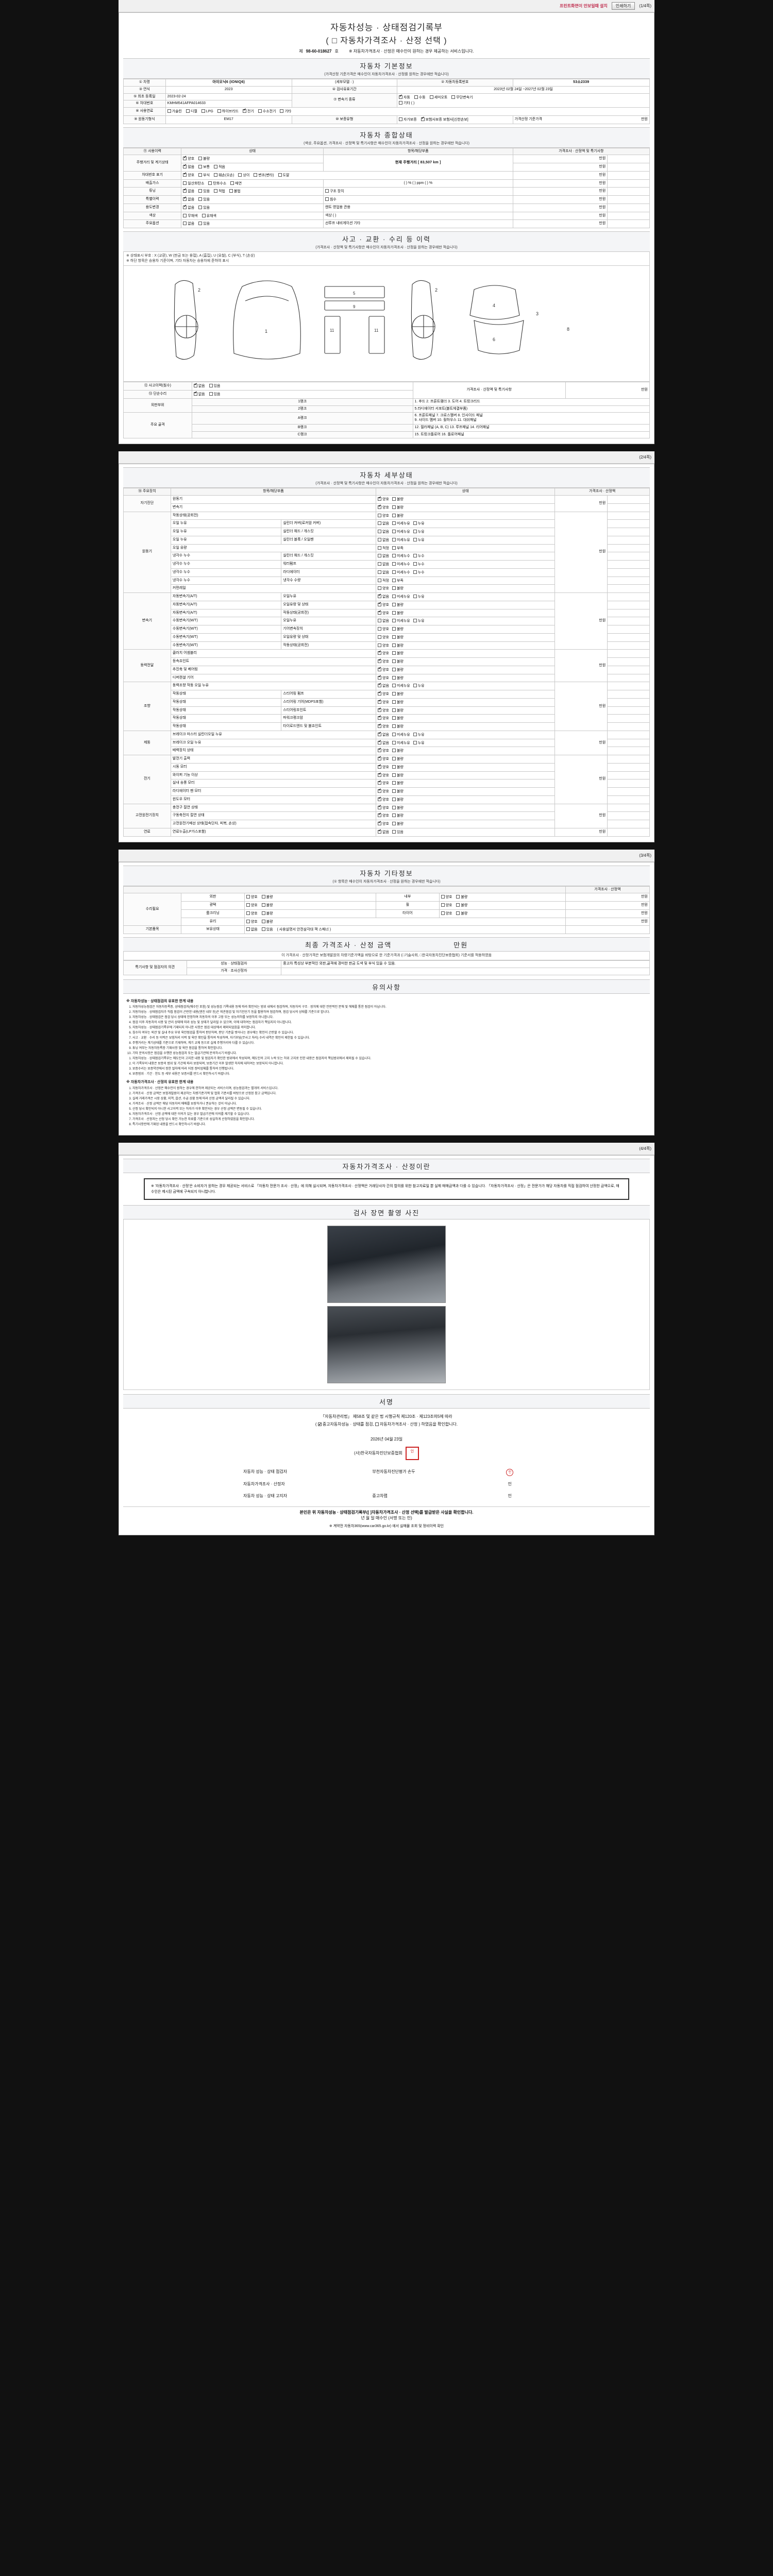  What do you see at coordinates (204, 167) in the screenshot?
I see `option-mileage-normal: 보통` at bounding box center [204, 167].